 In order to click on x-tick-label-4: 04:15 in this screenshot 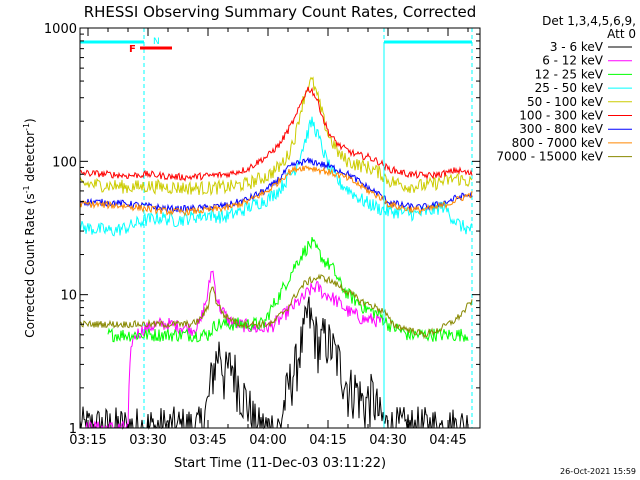, I will do `click(327, 440)`.